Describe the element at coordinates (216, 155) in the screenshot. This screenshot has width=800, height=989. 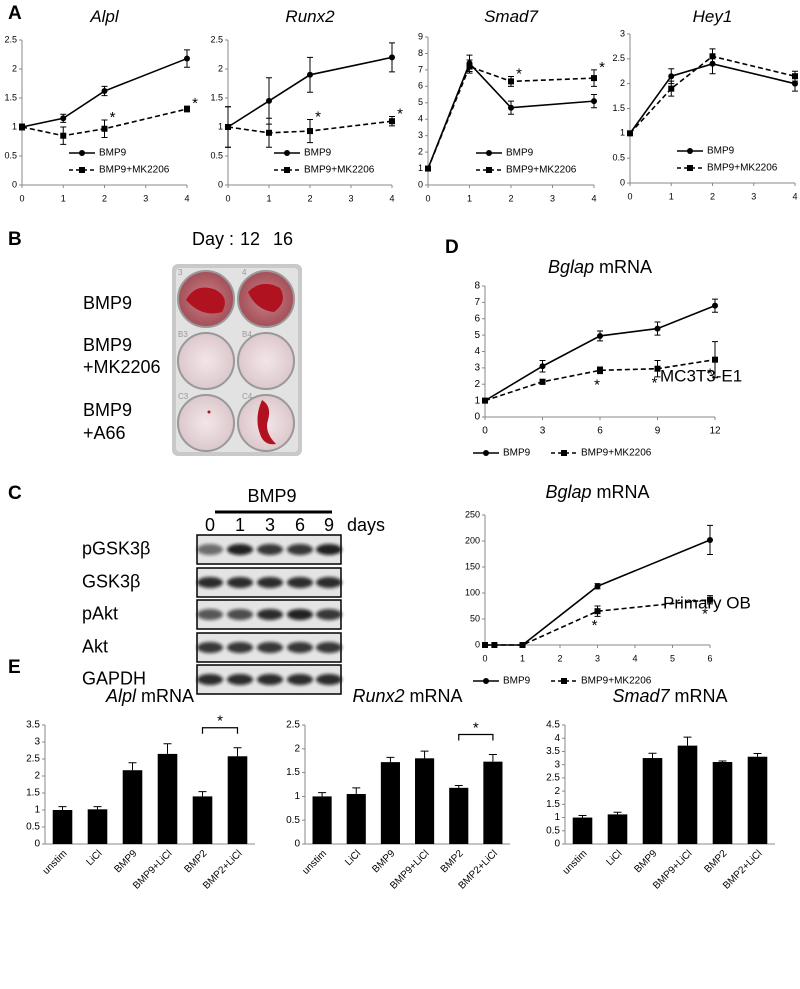
I see `y-tick-label: 0.5` at that location.